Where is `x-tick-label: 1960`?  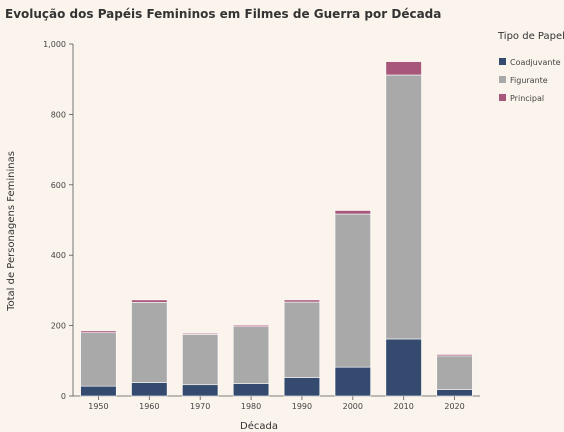 x-tick-label: 1960 is located at coordinates (149, 406).